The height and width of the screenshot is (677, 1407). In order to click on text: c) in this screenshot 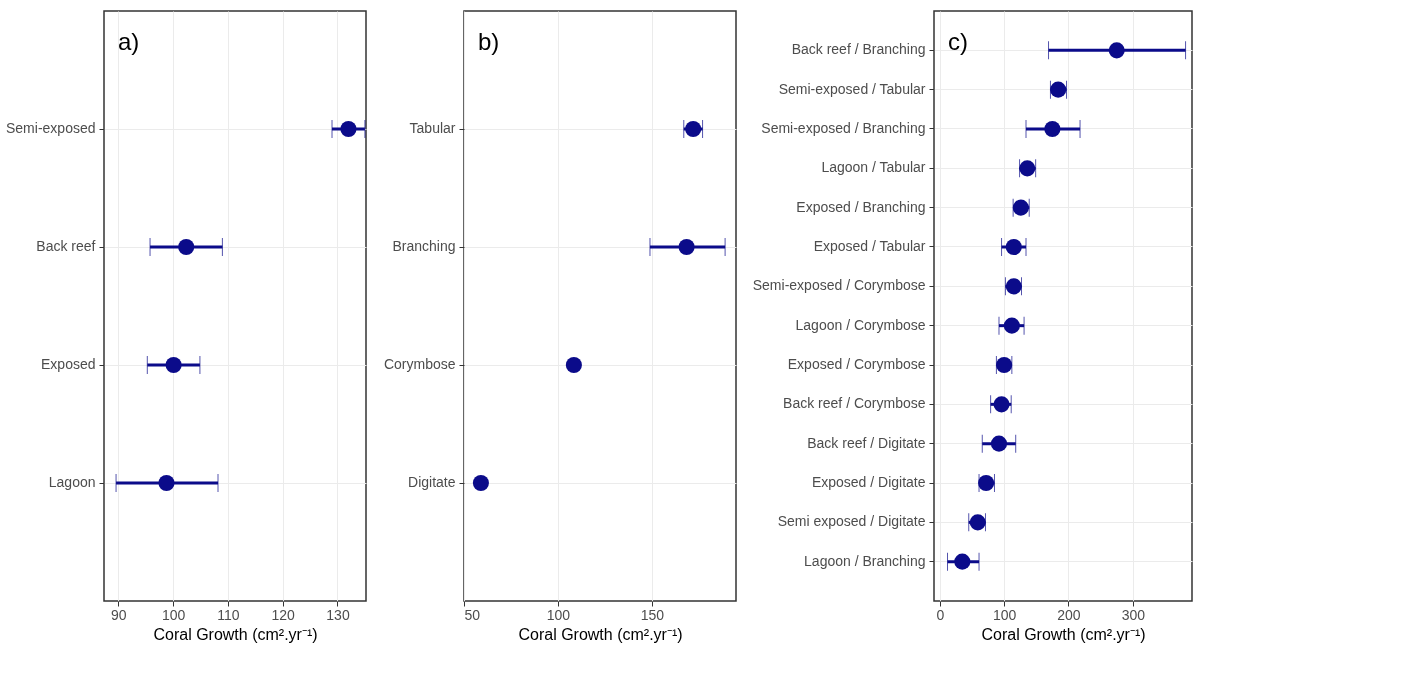, I will do `click(958, 41)`.